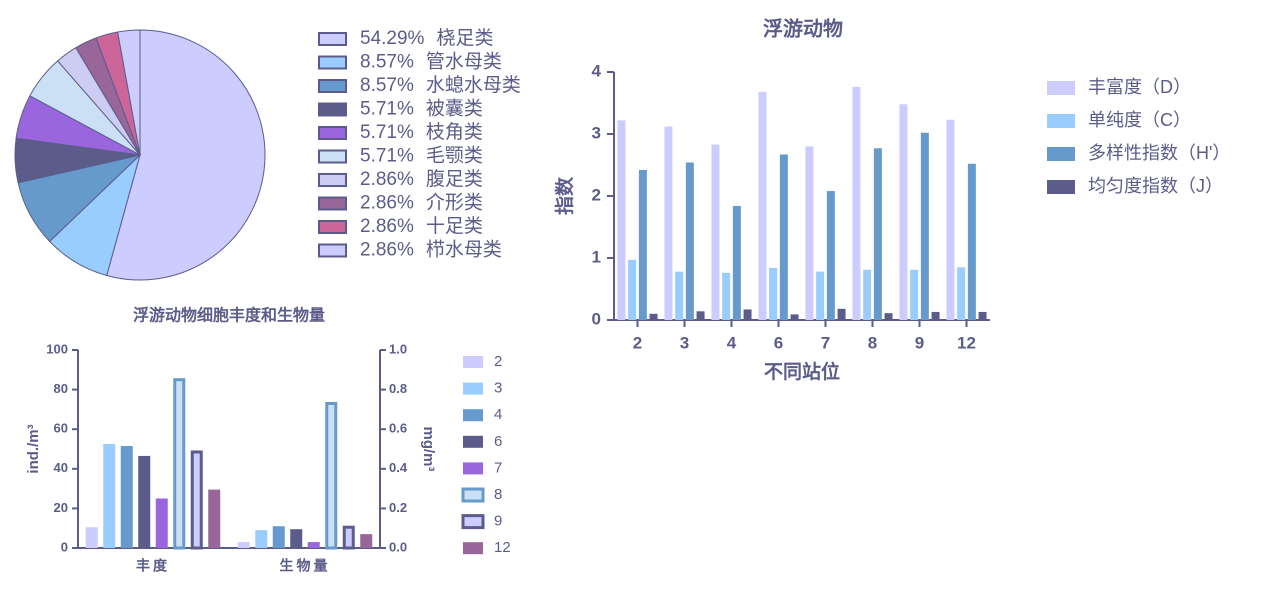  I want to click on x-tick-label: 9, so click(919, 342).